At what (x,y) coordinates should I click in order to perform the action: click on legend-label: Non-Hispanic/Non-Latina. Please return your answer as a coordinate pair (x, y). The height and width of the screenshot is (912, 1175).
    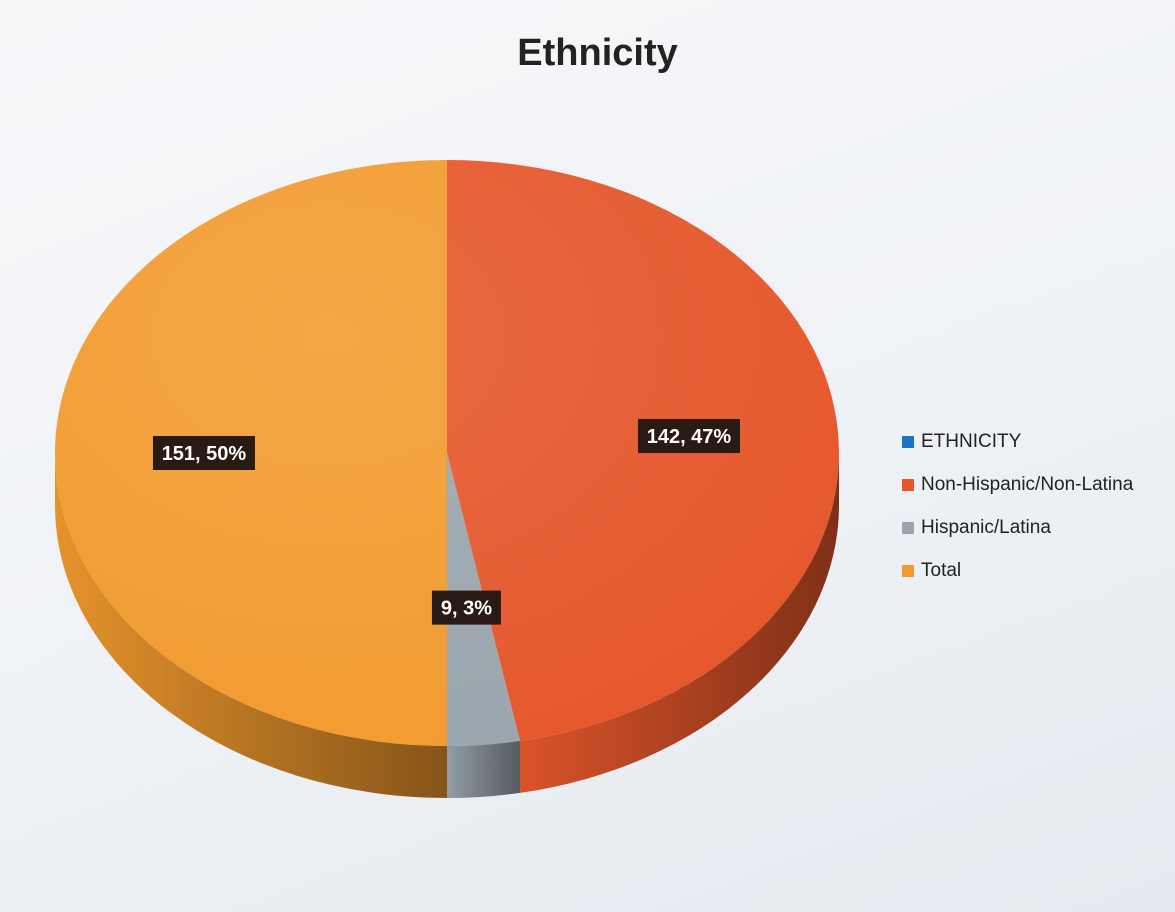
    Looking at the image, I should click on (1027, 484).